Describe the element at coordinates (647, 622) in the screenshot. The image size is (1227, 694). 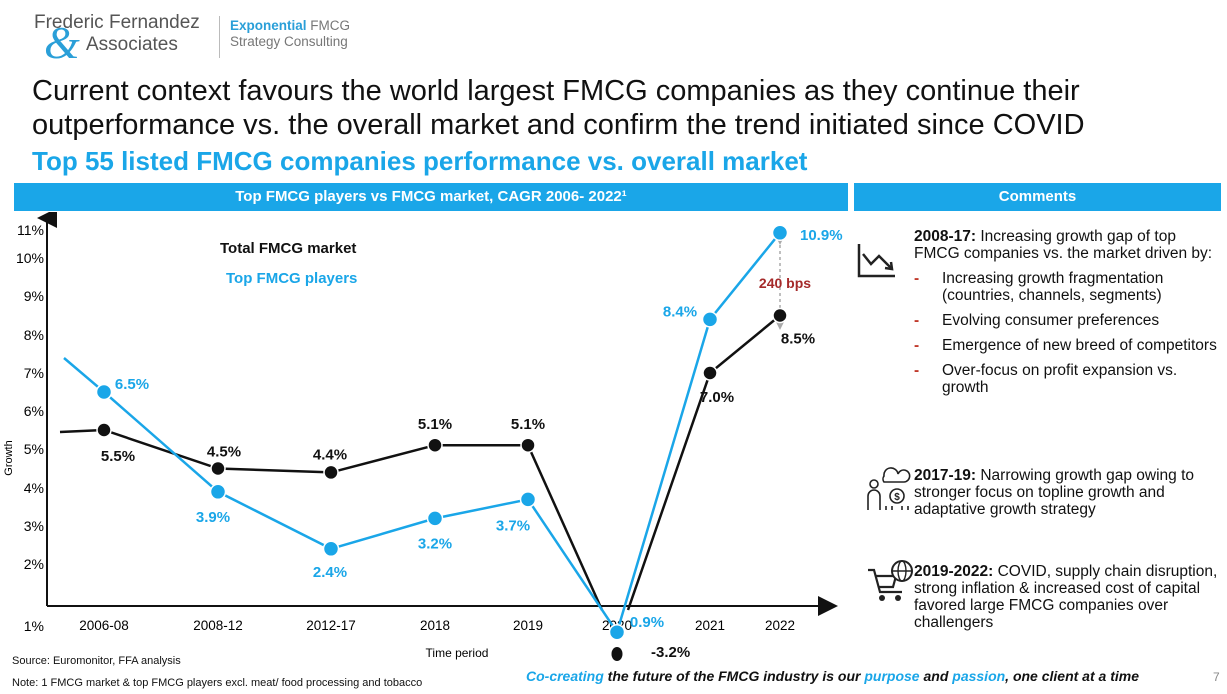
I see `data-label: 0.9%` at that location.